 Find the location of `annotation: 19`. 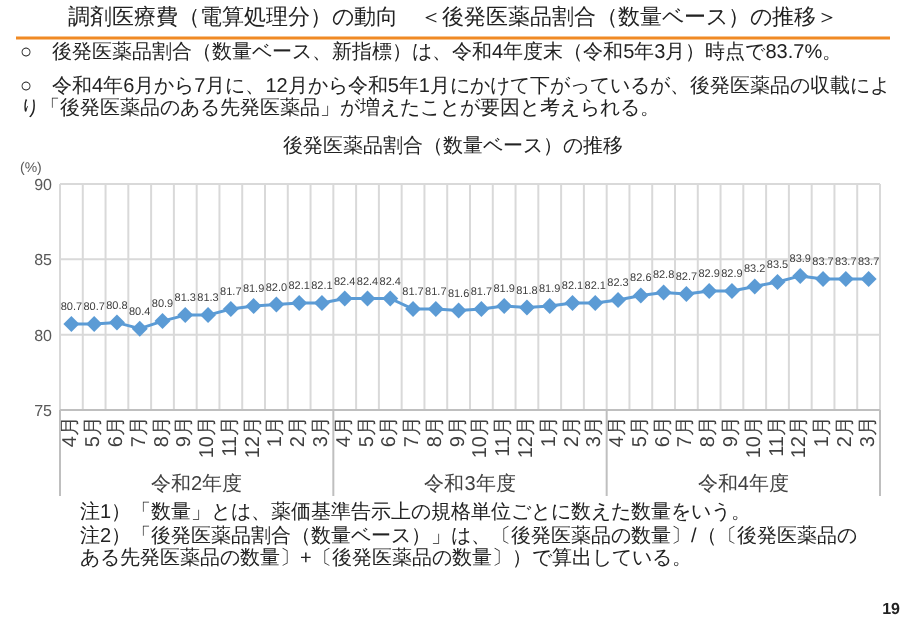

annotation: 19 is located at coordinates (890, 609).